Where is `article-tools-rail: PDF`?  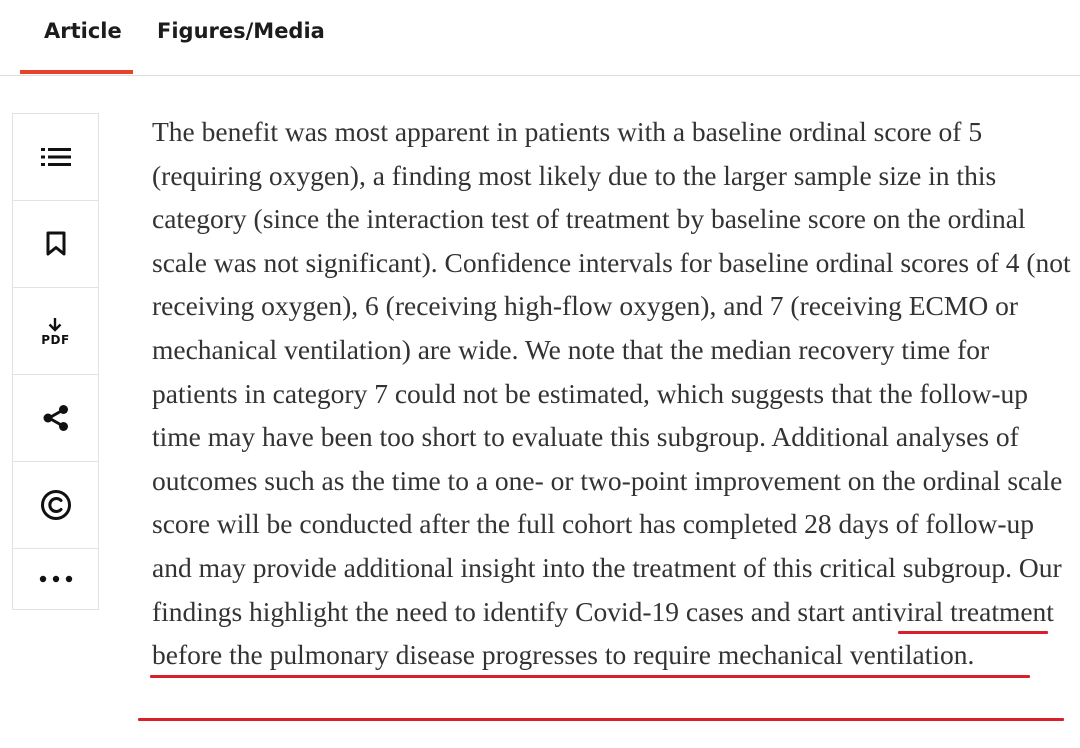 article-tools-rail: PDF is located at coordinates (55, 361).